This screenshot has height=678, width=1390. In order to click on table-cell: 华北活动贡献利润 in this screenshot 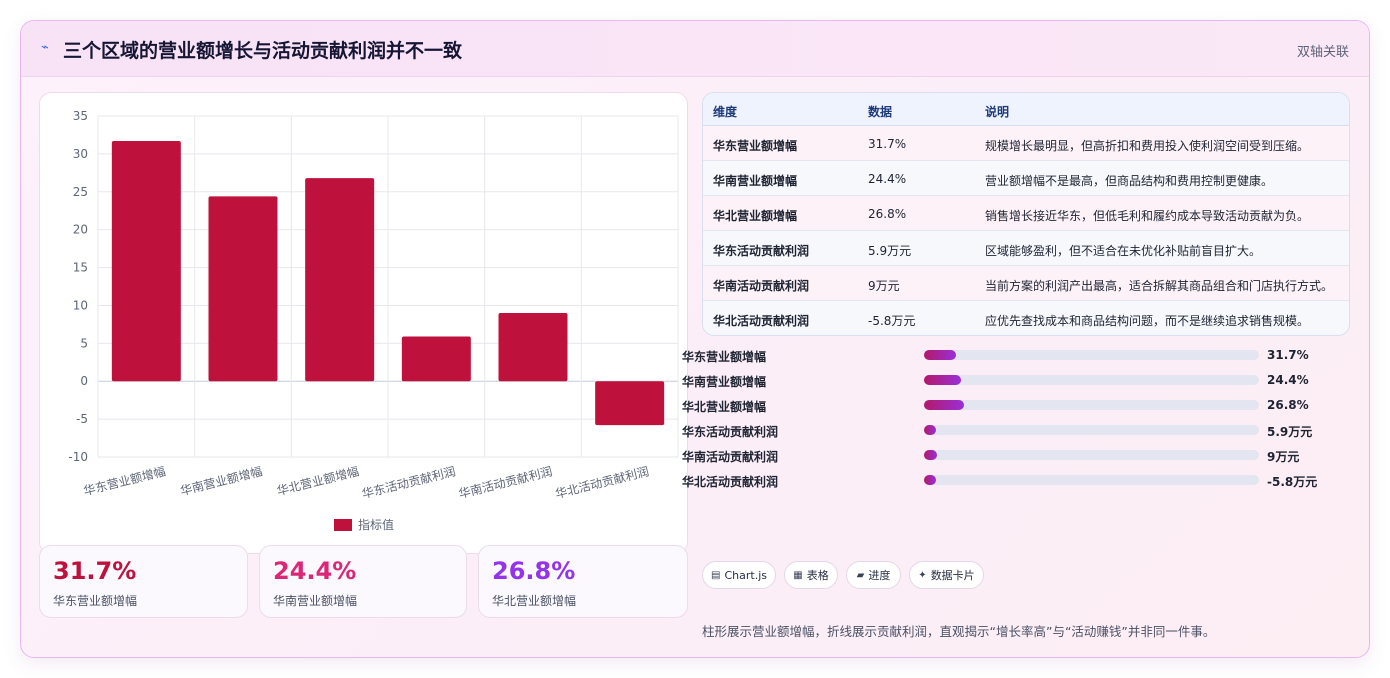, I will do `click(761, 321)`.